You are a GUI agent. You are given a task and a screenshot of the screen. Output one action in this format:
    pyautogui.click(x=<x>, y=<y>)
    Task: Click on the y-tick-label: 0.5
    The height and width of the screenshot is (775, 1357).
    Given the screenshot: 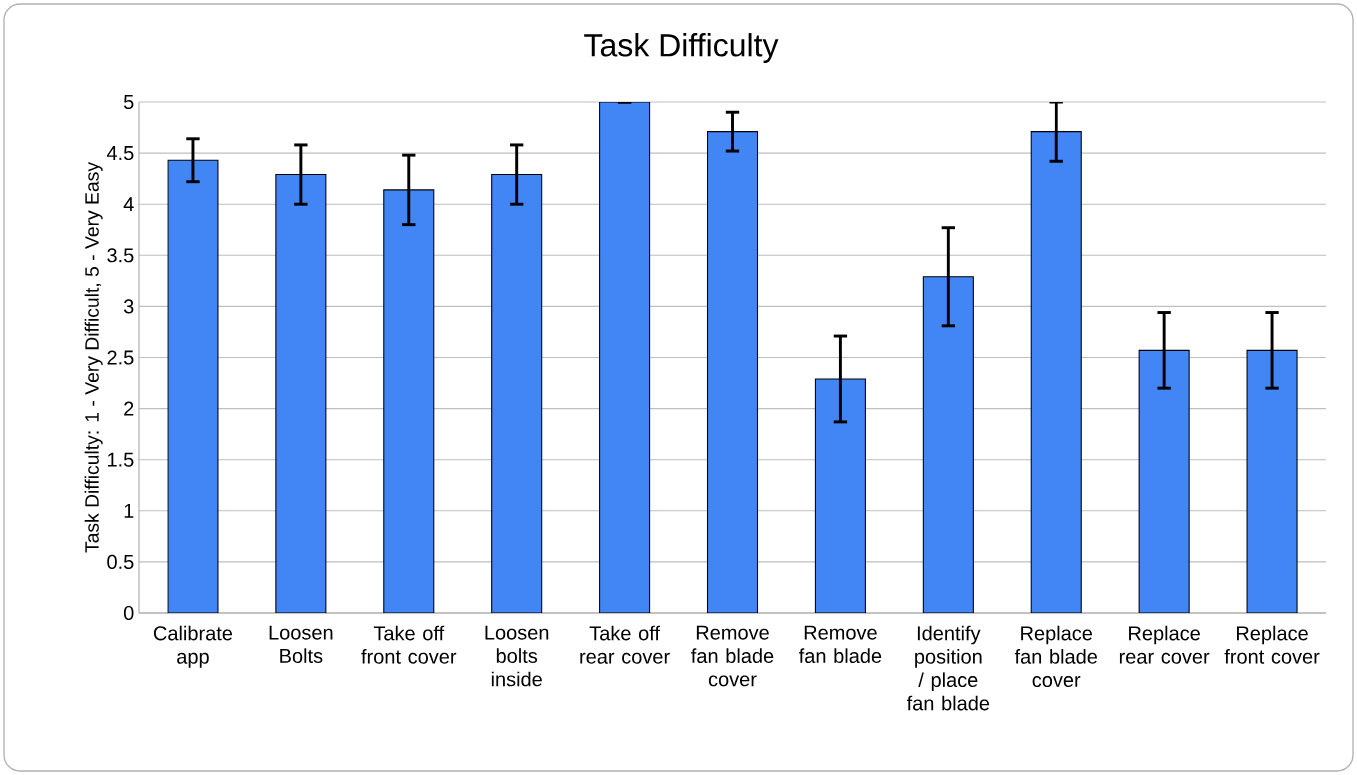 What is the action you would take?
    pyautogui.click(x=120, y=561)
    